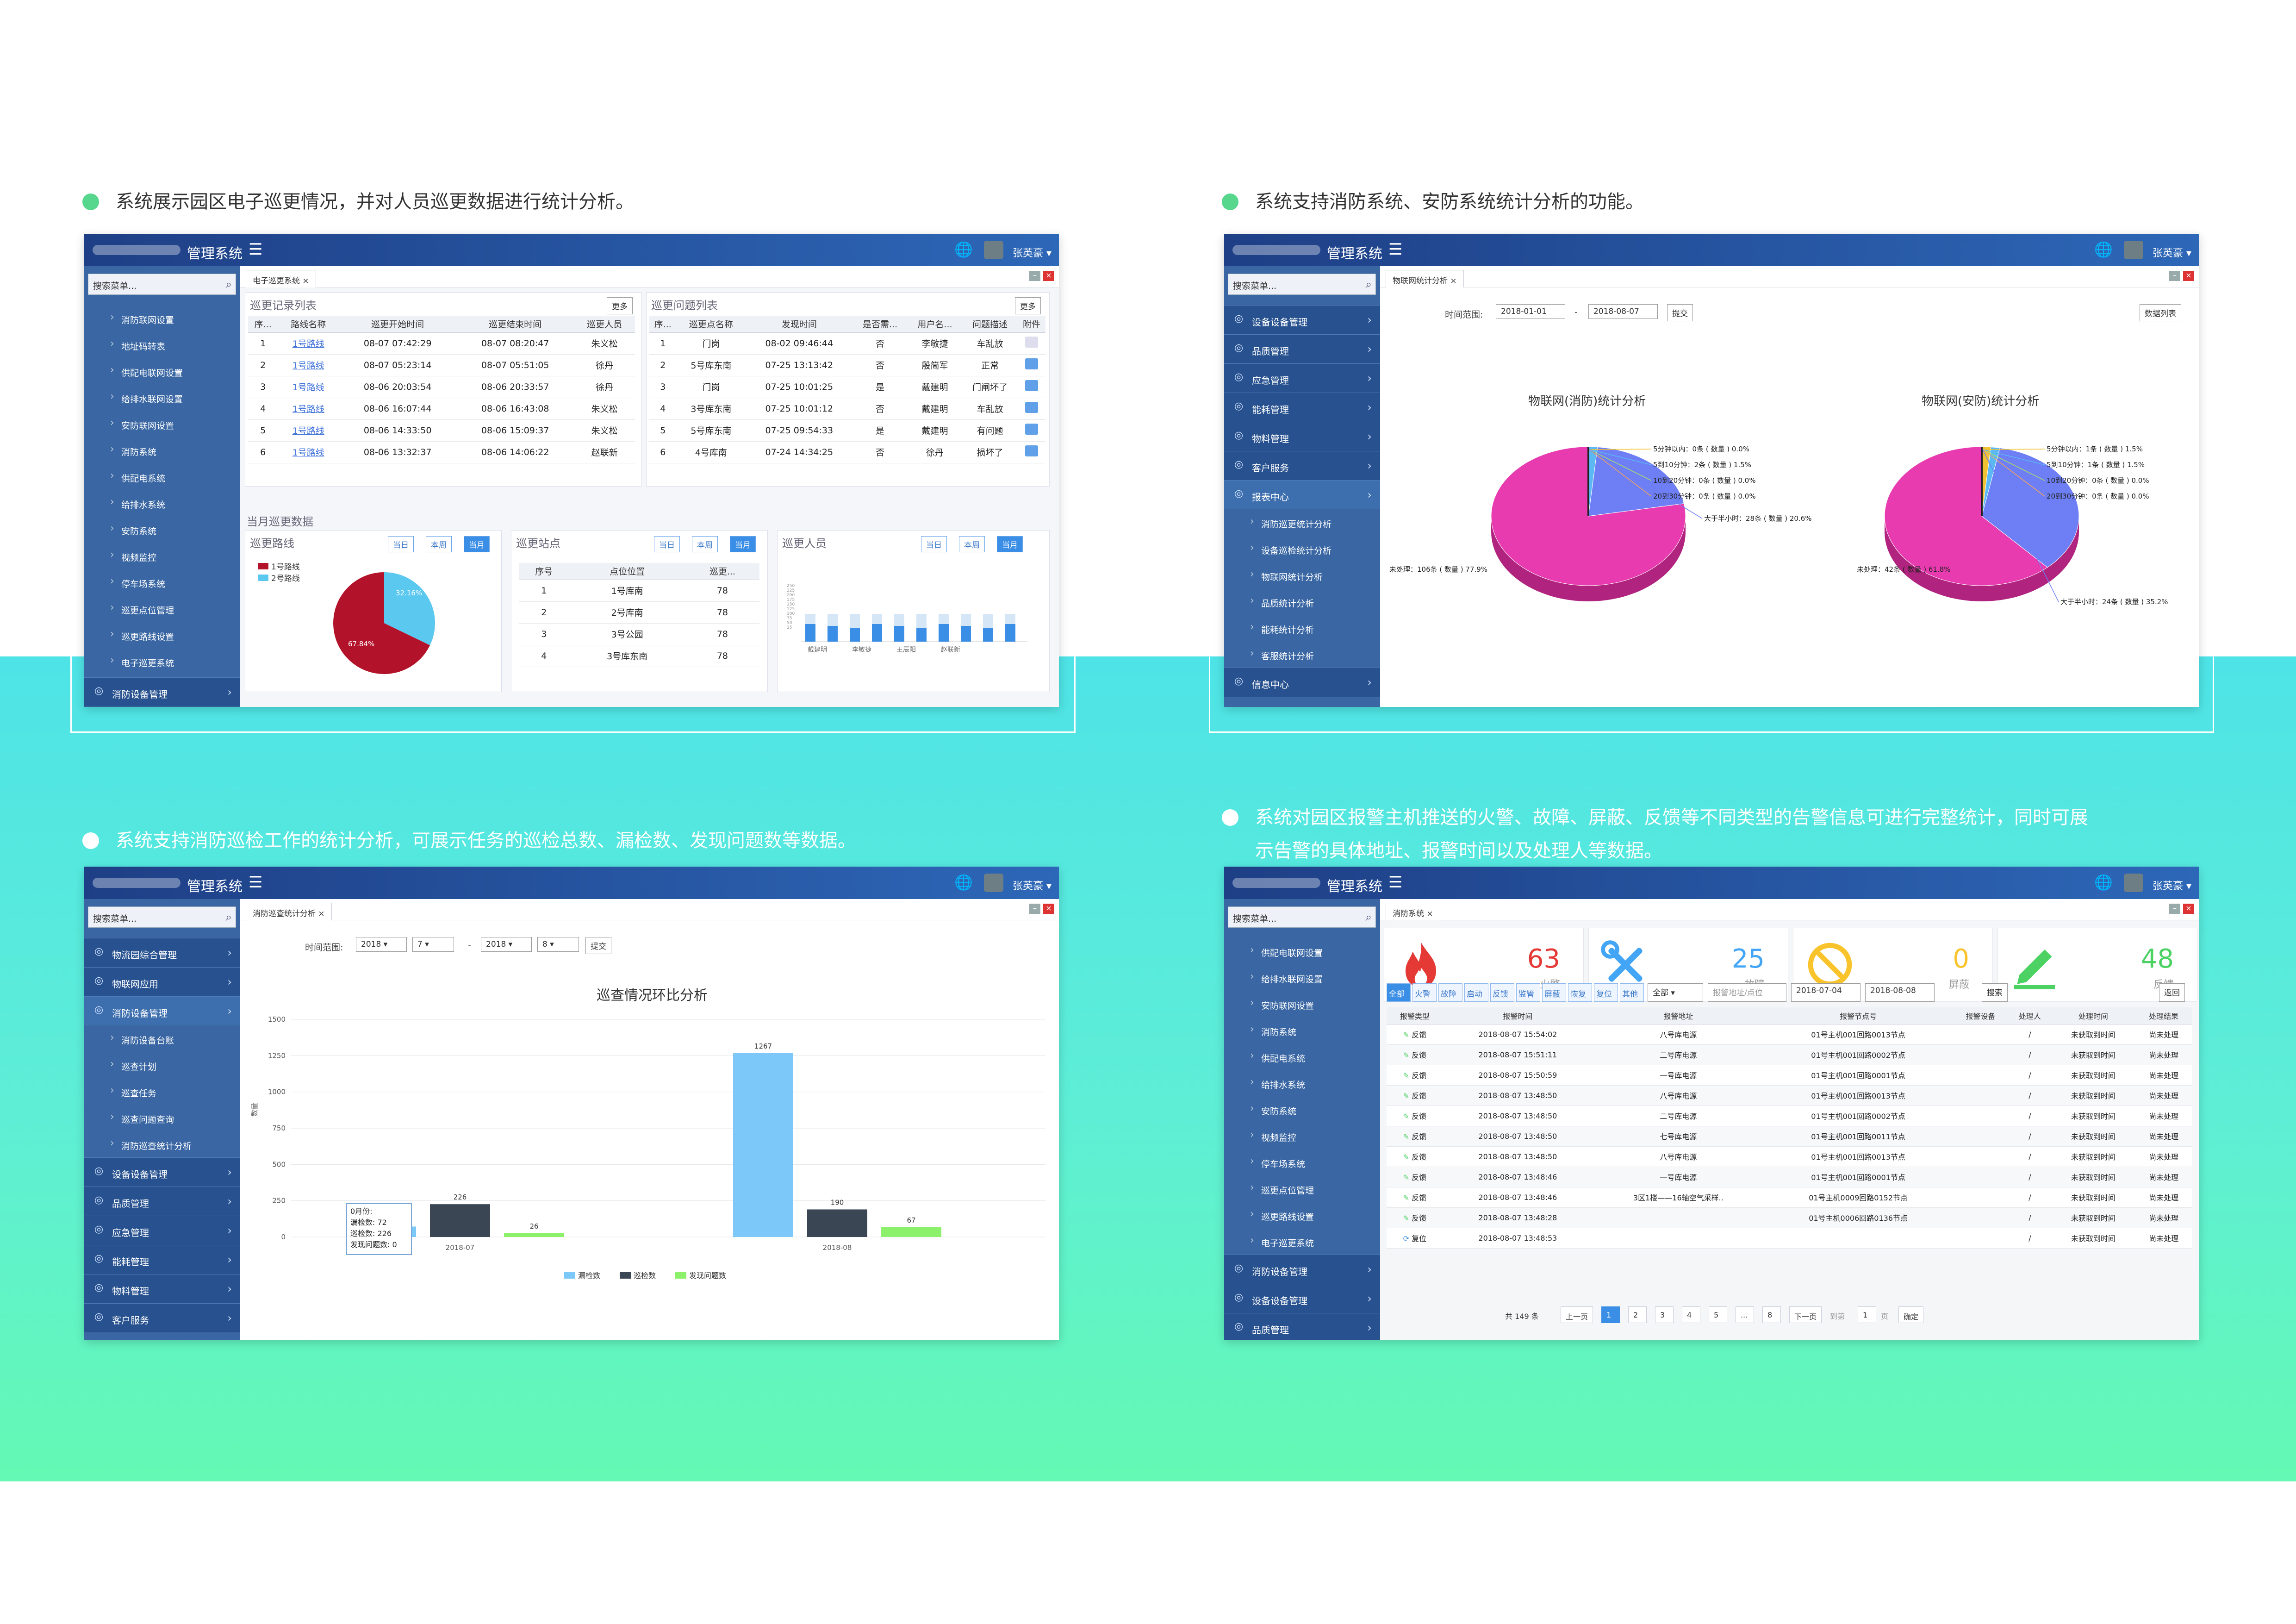 The image size is (2296, 1624). Describe the element at coordinates (162, 1317) in the screenshot. I see `sidebar-section: 客户服务` at that location.